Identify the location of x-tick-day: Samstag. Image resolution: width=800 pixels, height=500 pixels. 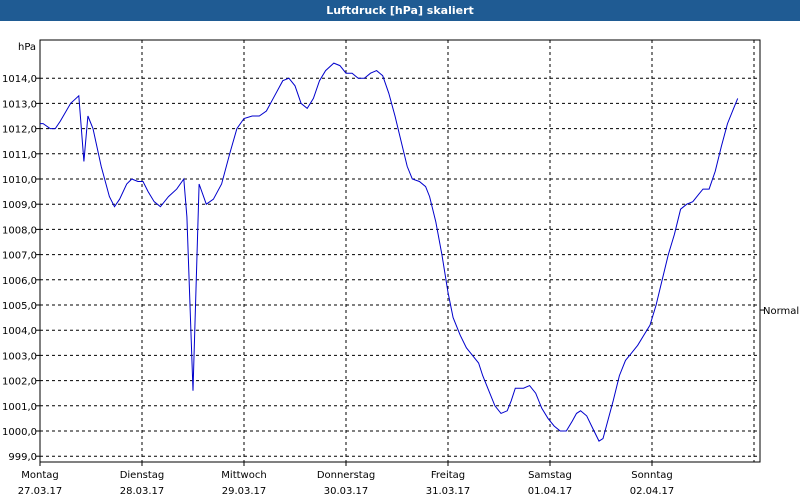
(550, 475).